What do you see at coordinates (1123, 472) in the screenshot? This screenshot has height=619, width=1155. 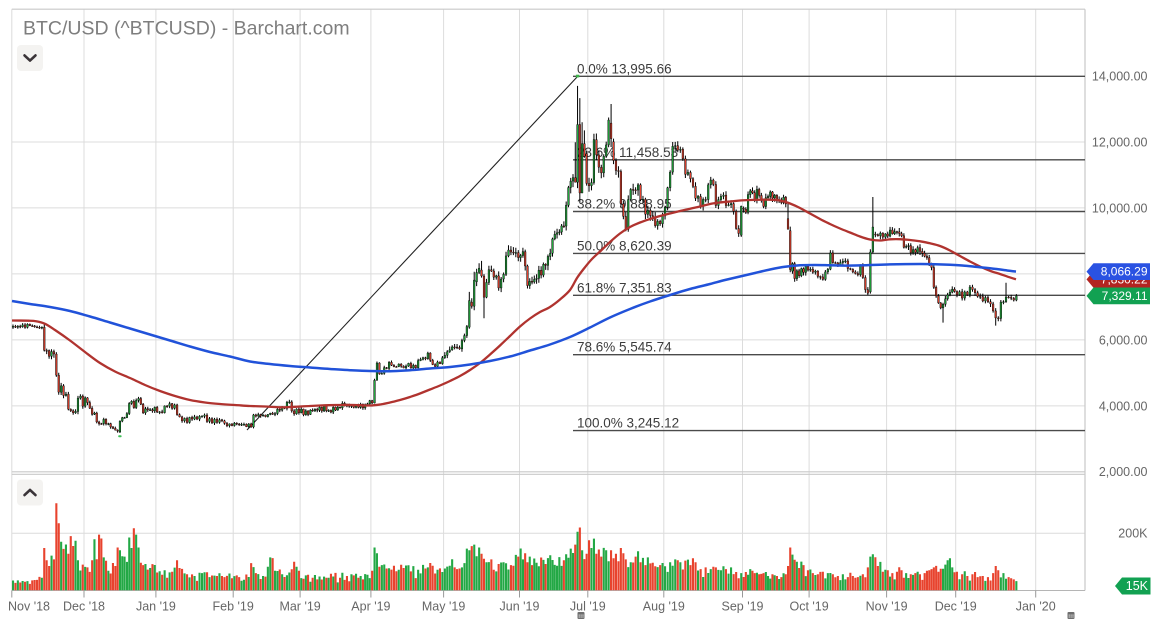 I see `svg-text: 2,000.00` at bounding box center [1123, 472].